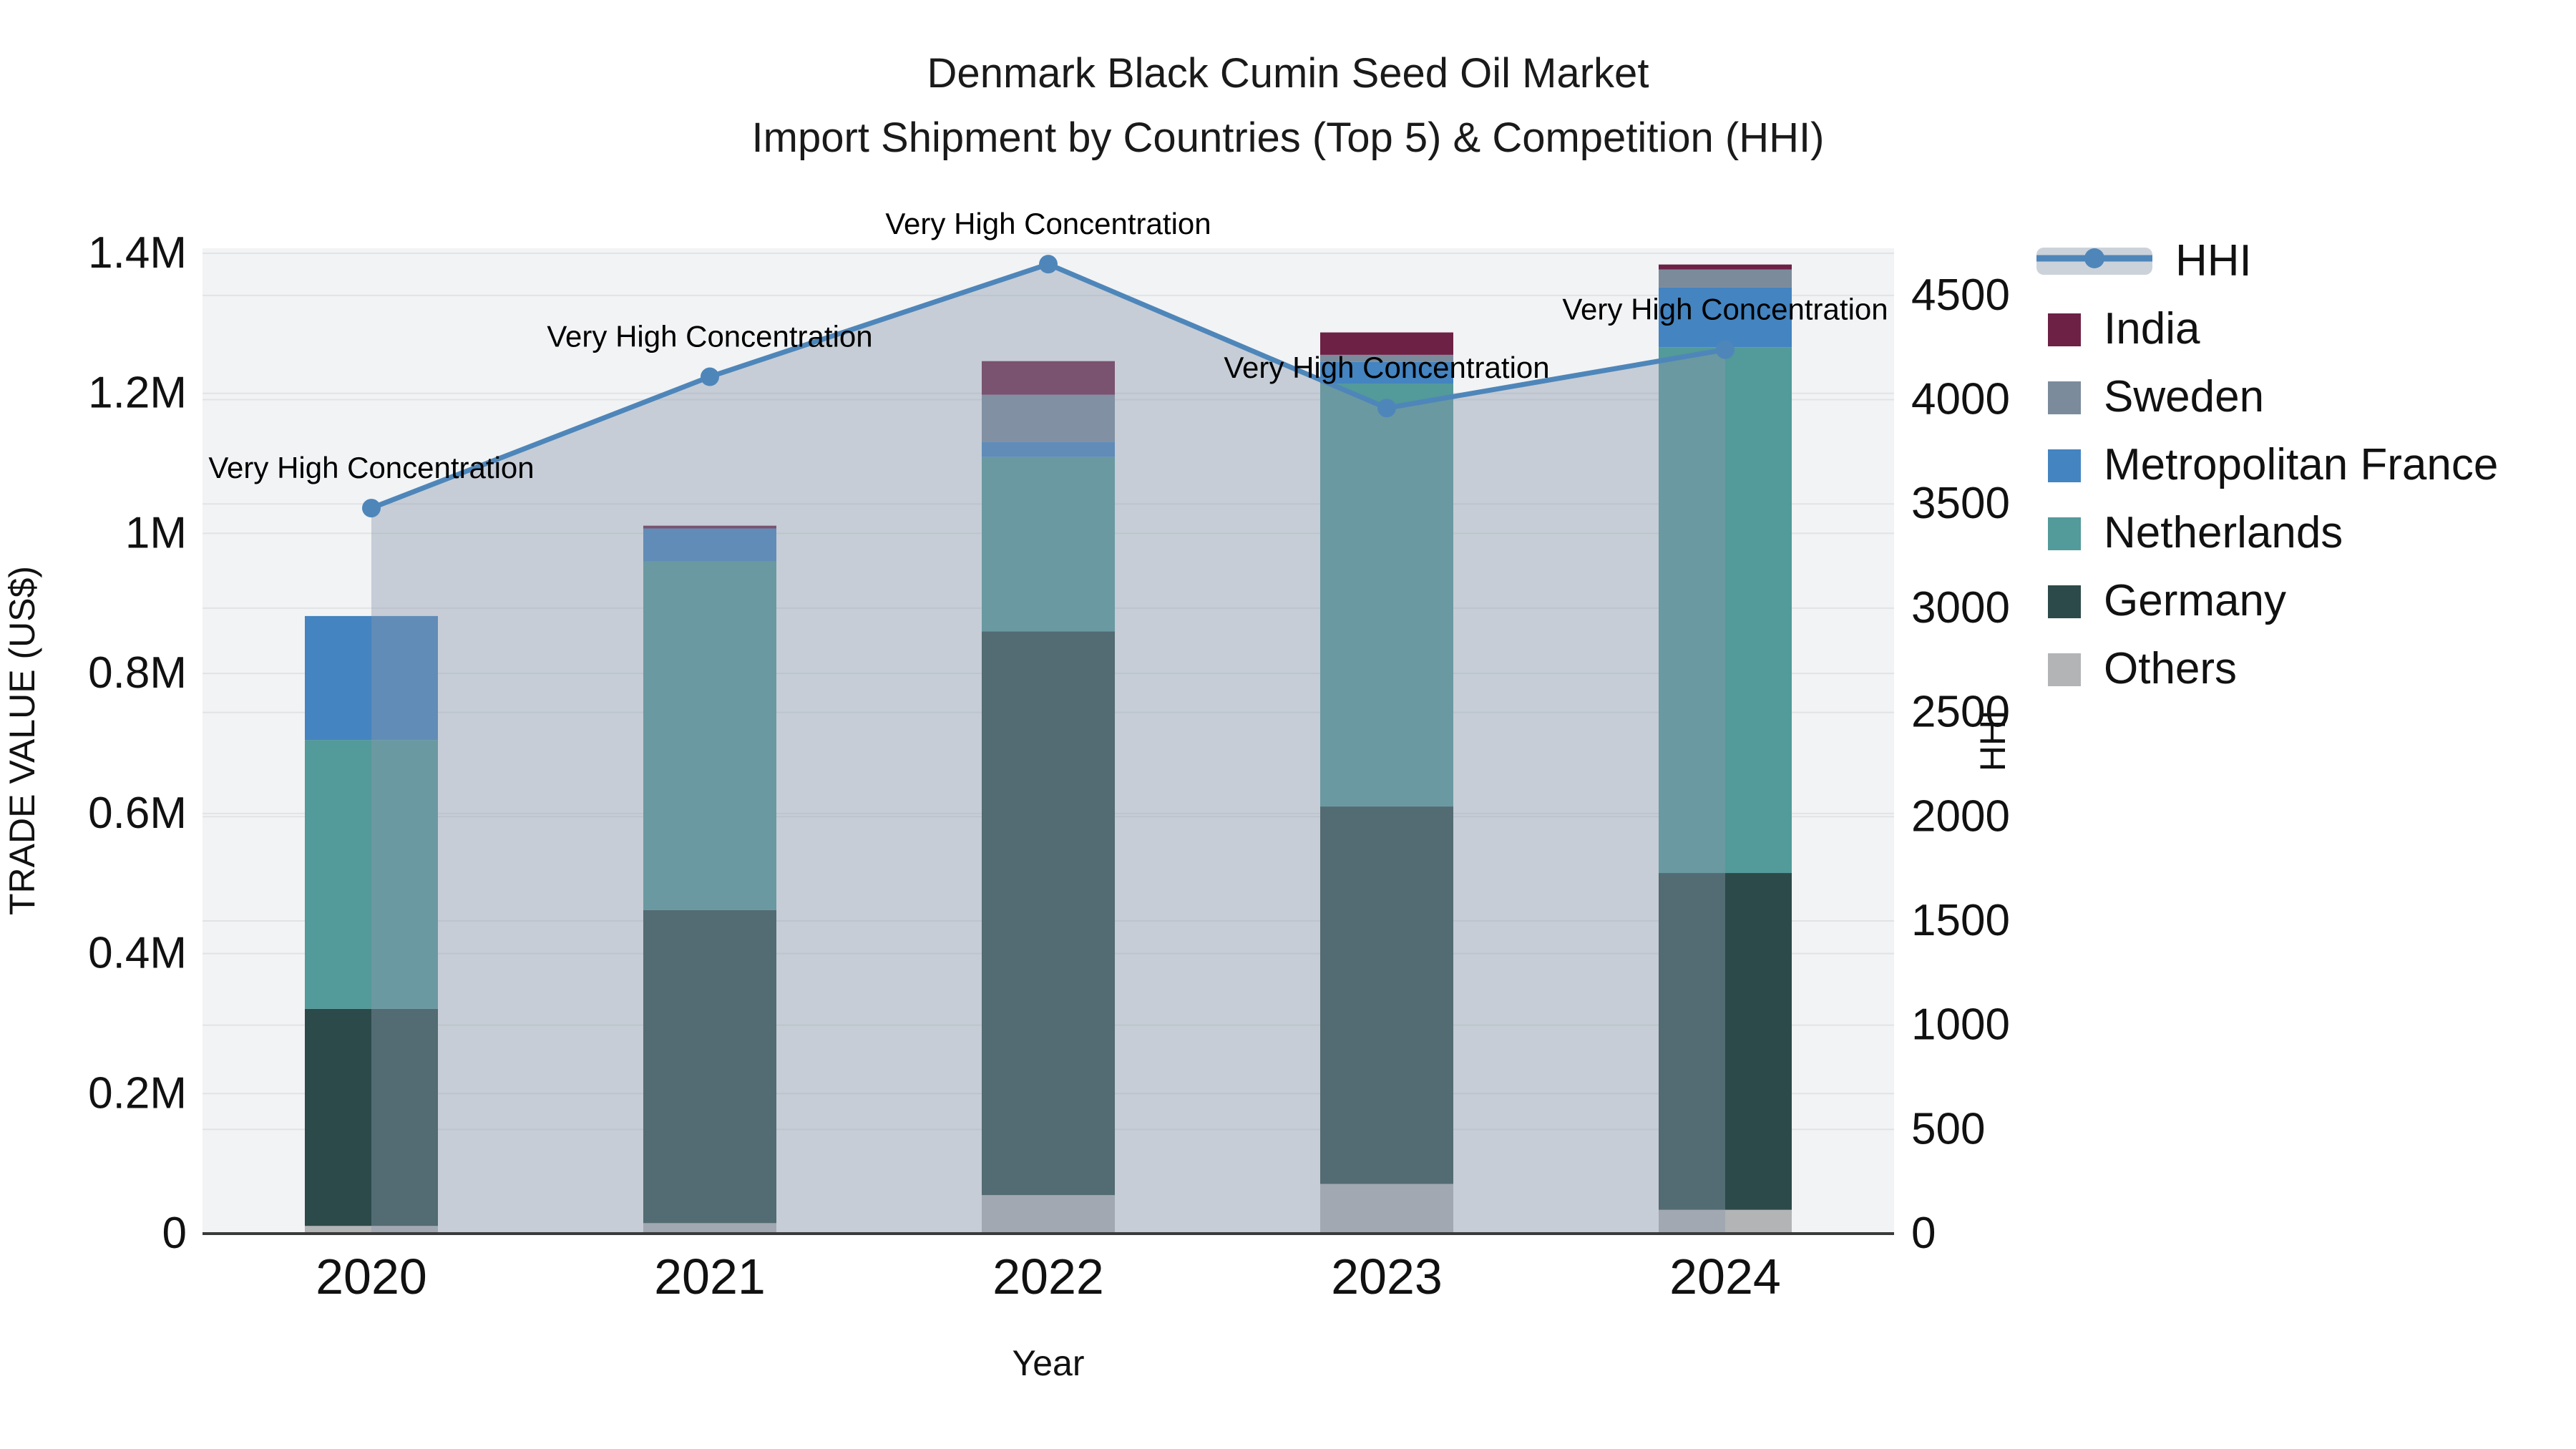 This screenshot has width=2576, height=1449. Describe the element at coordinates (1386, 343) in the screenshot. I see `bar-segment-india-2023` at that location.